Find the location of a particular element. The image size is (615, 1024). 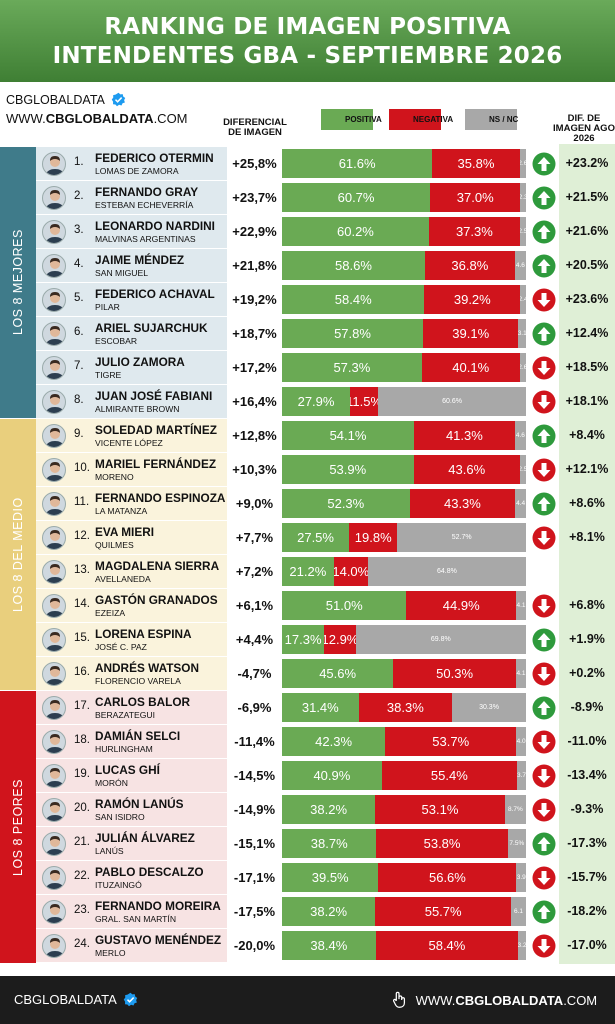

footer-bar: CBGLOBALDATA WWW.CBGLOBALDATA.COM is located at coordinates (307, 1000).